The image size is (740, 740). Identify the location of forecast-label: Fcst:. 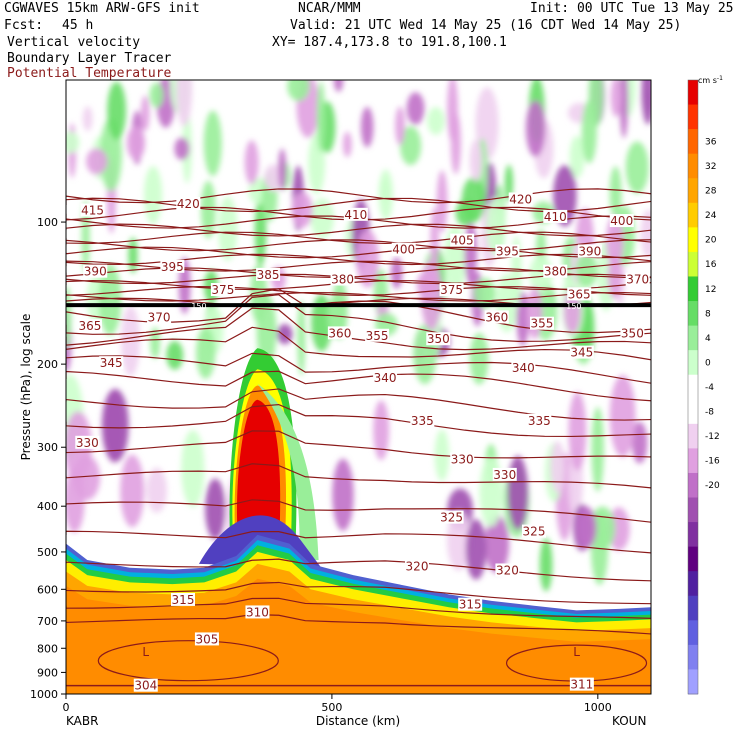
(24, 25).